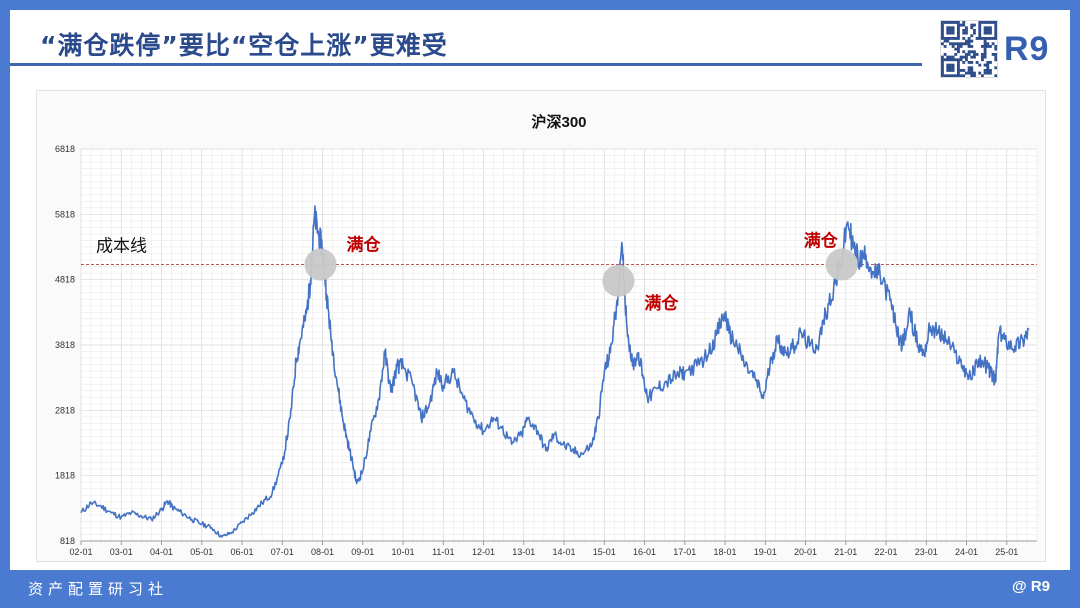 This screenshot has height=608, width=1080. Describe the element at coordinates (65, 345) in the screenshot. I see `y-tick-label: 3818` at that location.